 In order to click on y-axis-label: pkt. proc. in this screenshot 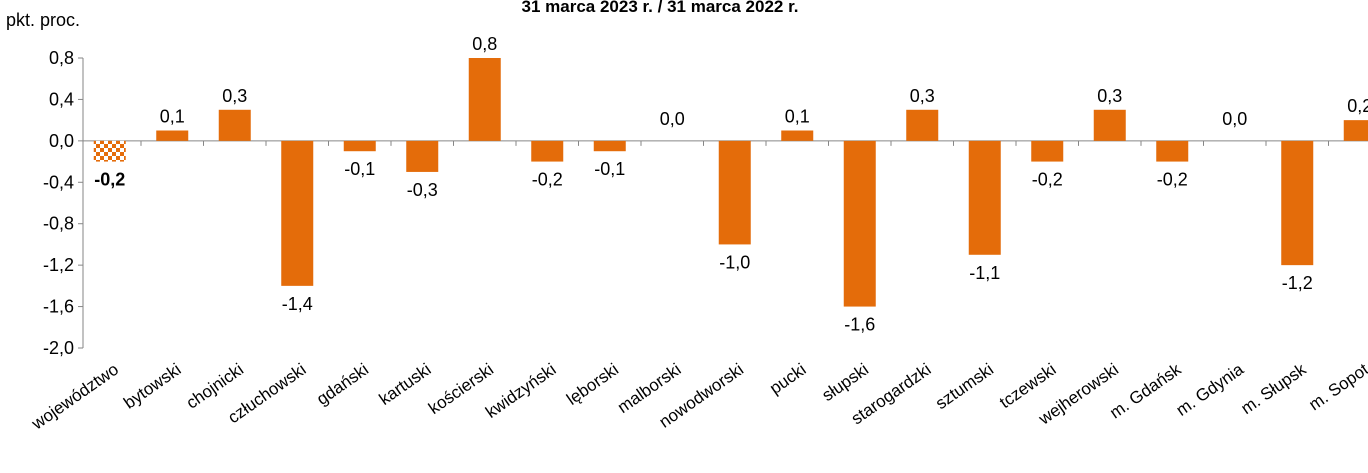, I will do `click(43, 20)`.